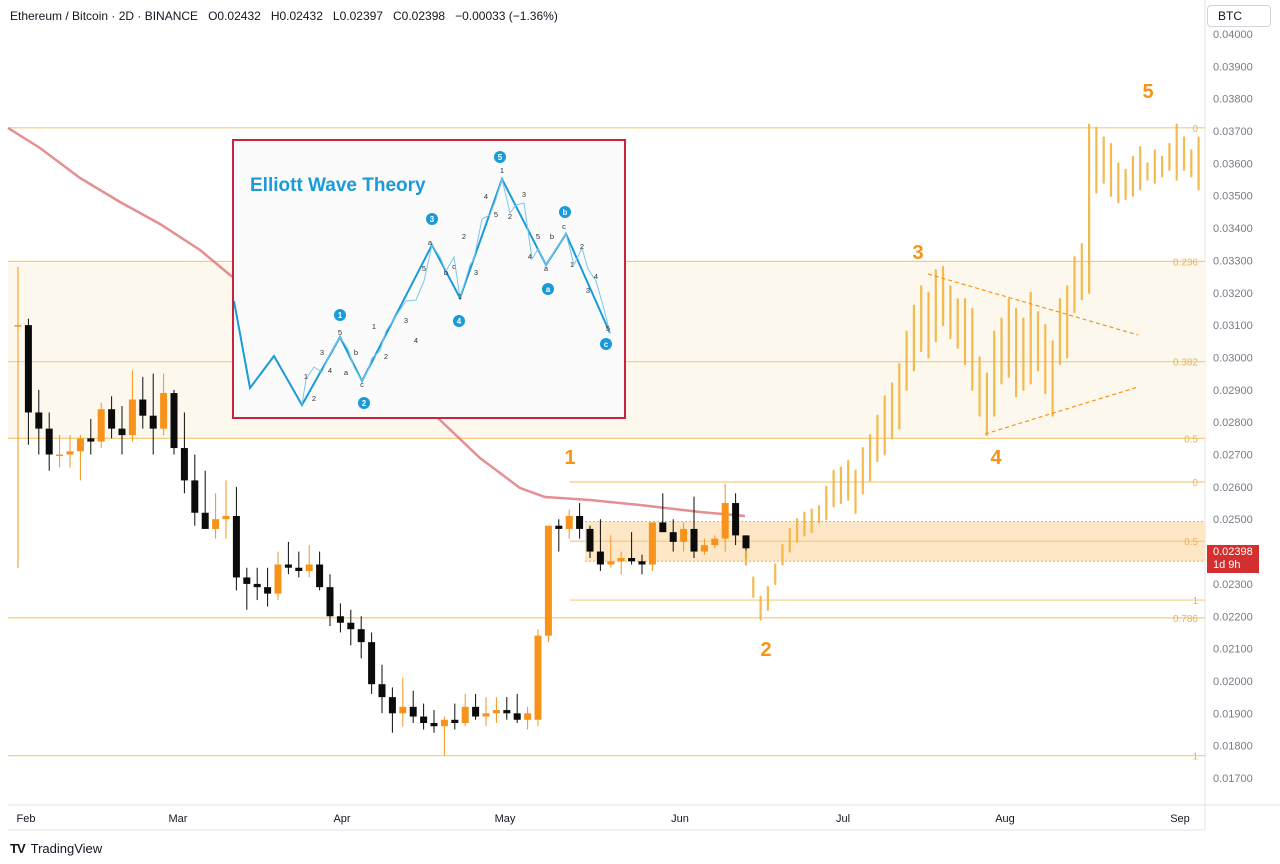 This screenshot has height=864, width=1280. Describe the element at coordinates (1230, 16) in the screenshot. I see `currency-label: BTC` at that location.